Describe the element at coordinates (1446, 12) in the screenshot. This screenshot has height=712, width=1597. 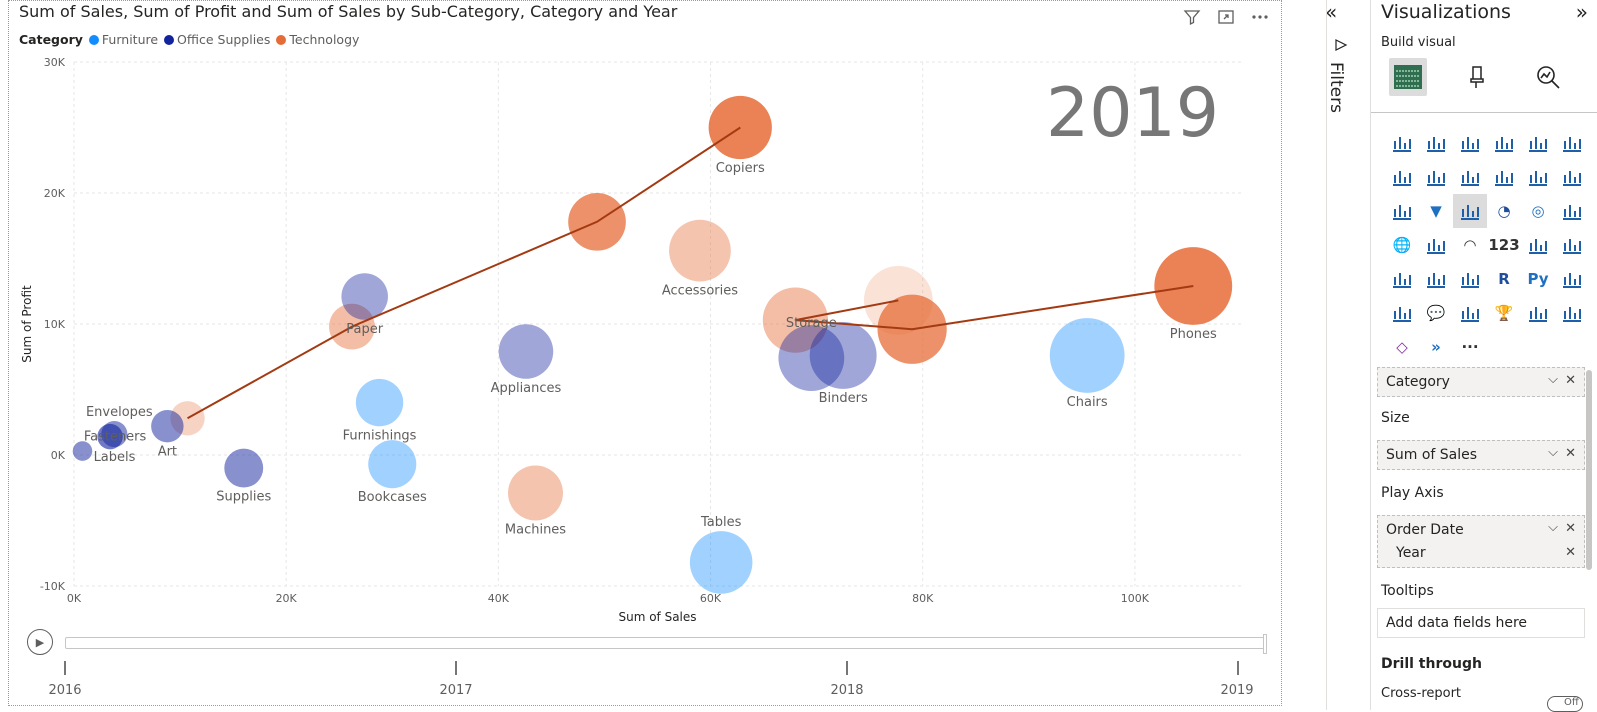
I see `pane-title: Visualizations` at that location.